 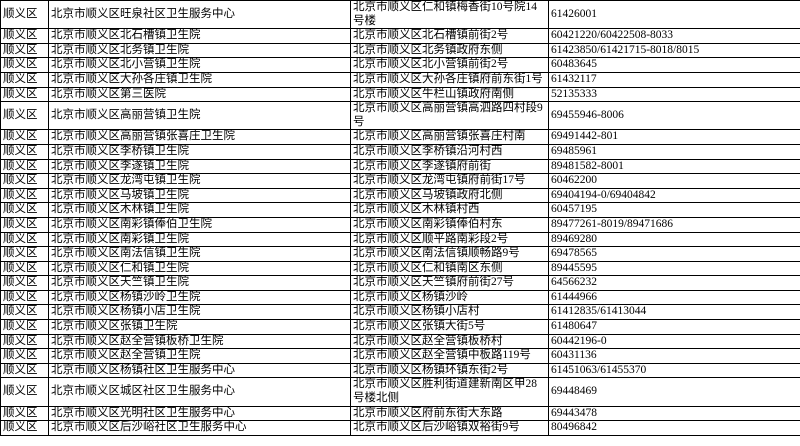 What do you see at coordinates (674, 312) in the screenshot?
I see `phone-cell: 61412835/61413044` at bounding box center [674, 312].